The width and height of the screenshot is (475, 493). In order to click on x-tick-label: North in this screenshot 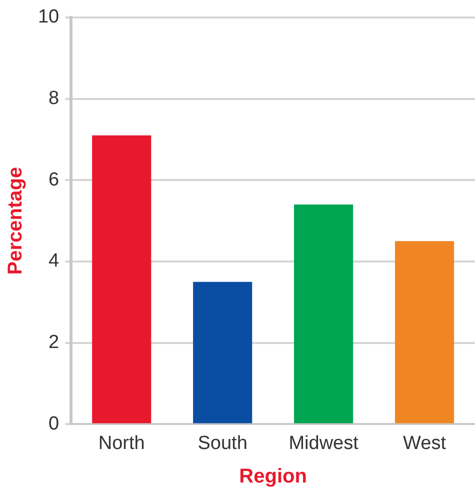, I will do `click(121, 443)`.